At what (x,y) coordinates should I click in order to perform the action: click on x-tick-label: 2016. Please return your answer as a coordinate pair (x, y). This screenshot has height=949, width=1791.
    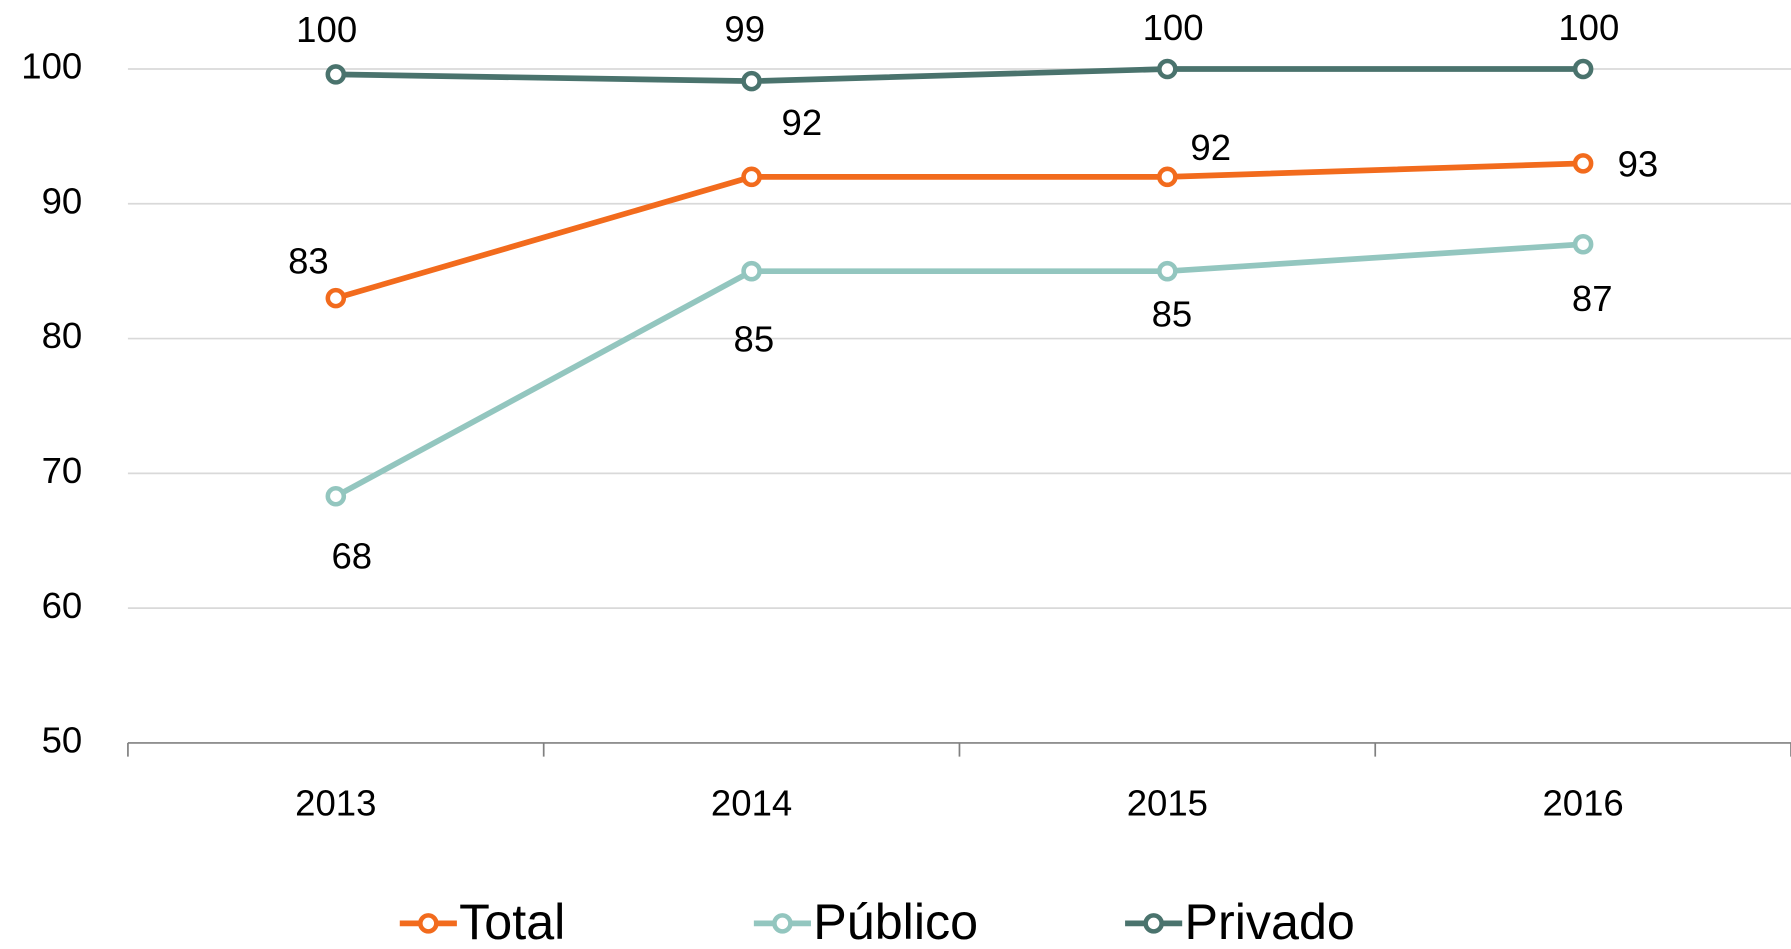
    Looking at the image, I should click on (1582, 802).